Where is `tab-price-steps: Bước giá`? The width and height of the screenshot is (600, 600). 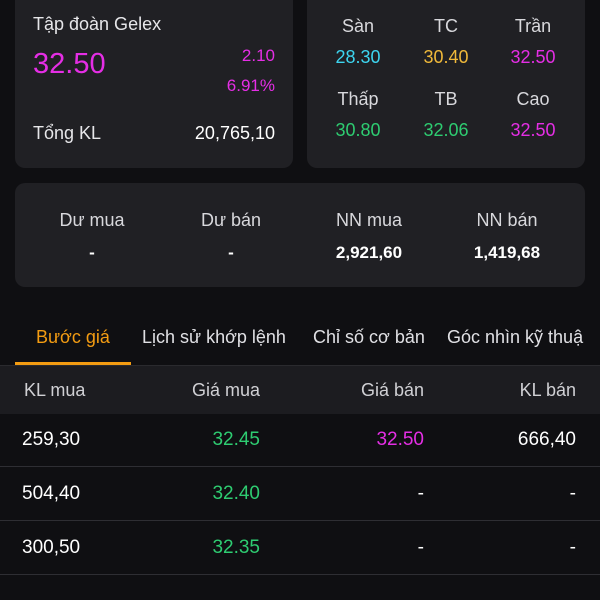
tab-price-steps: Bước giá is located at coordinates (73, 337).